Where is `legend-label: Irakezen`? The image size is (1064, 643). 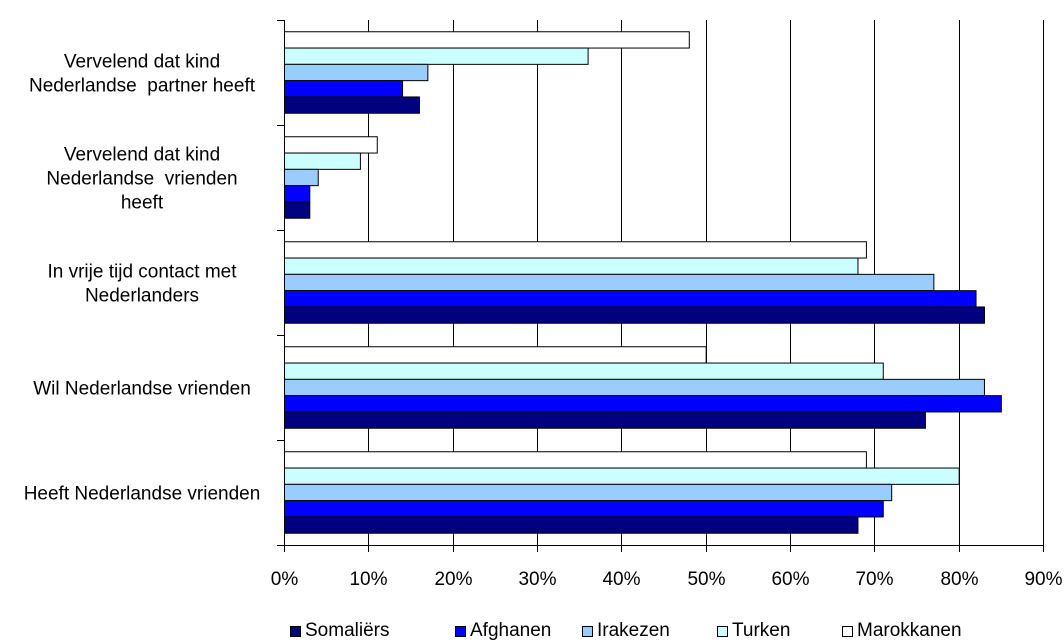
legend-label: Irakezen is located at coordinates (633, 630).